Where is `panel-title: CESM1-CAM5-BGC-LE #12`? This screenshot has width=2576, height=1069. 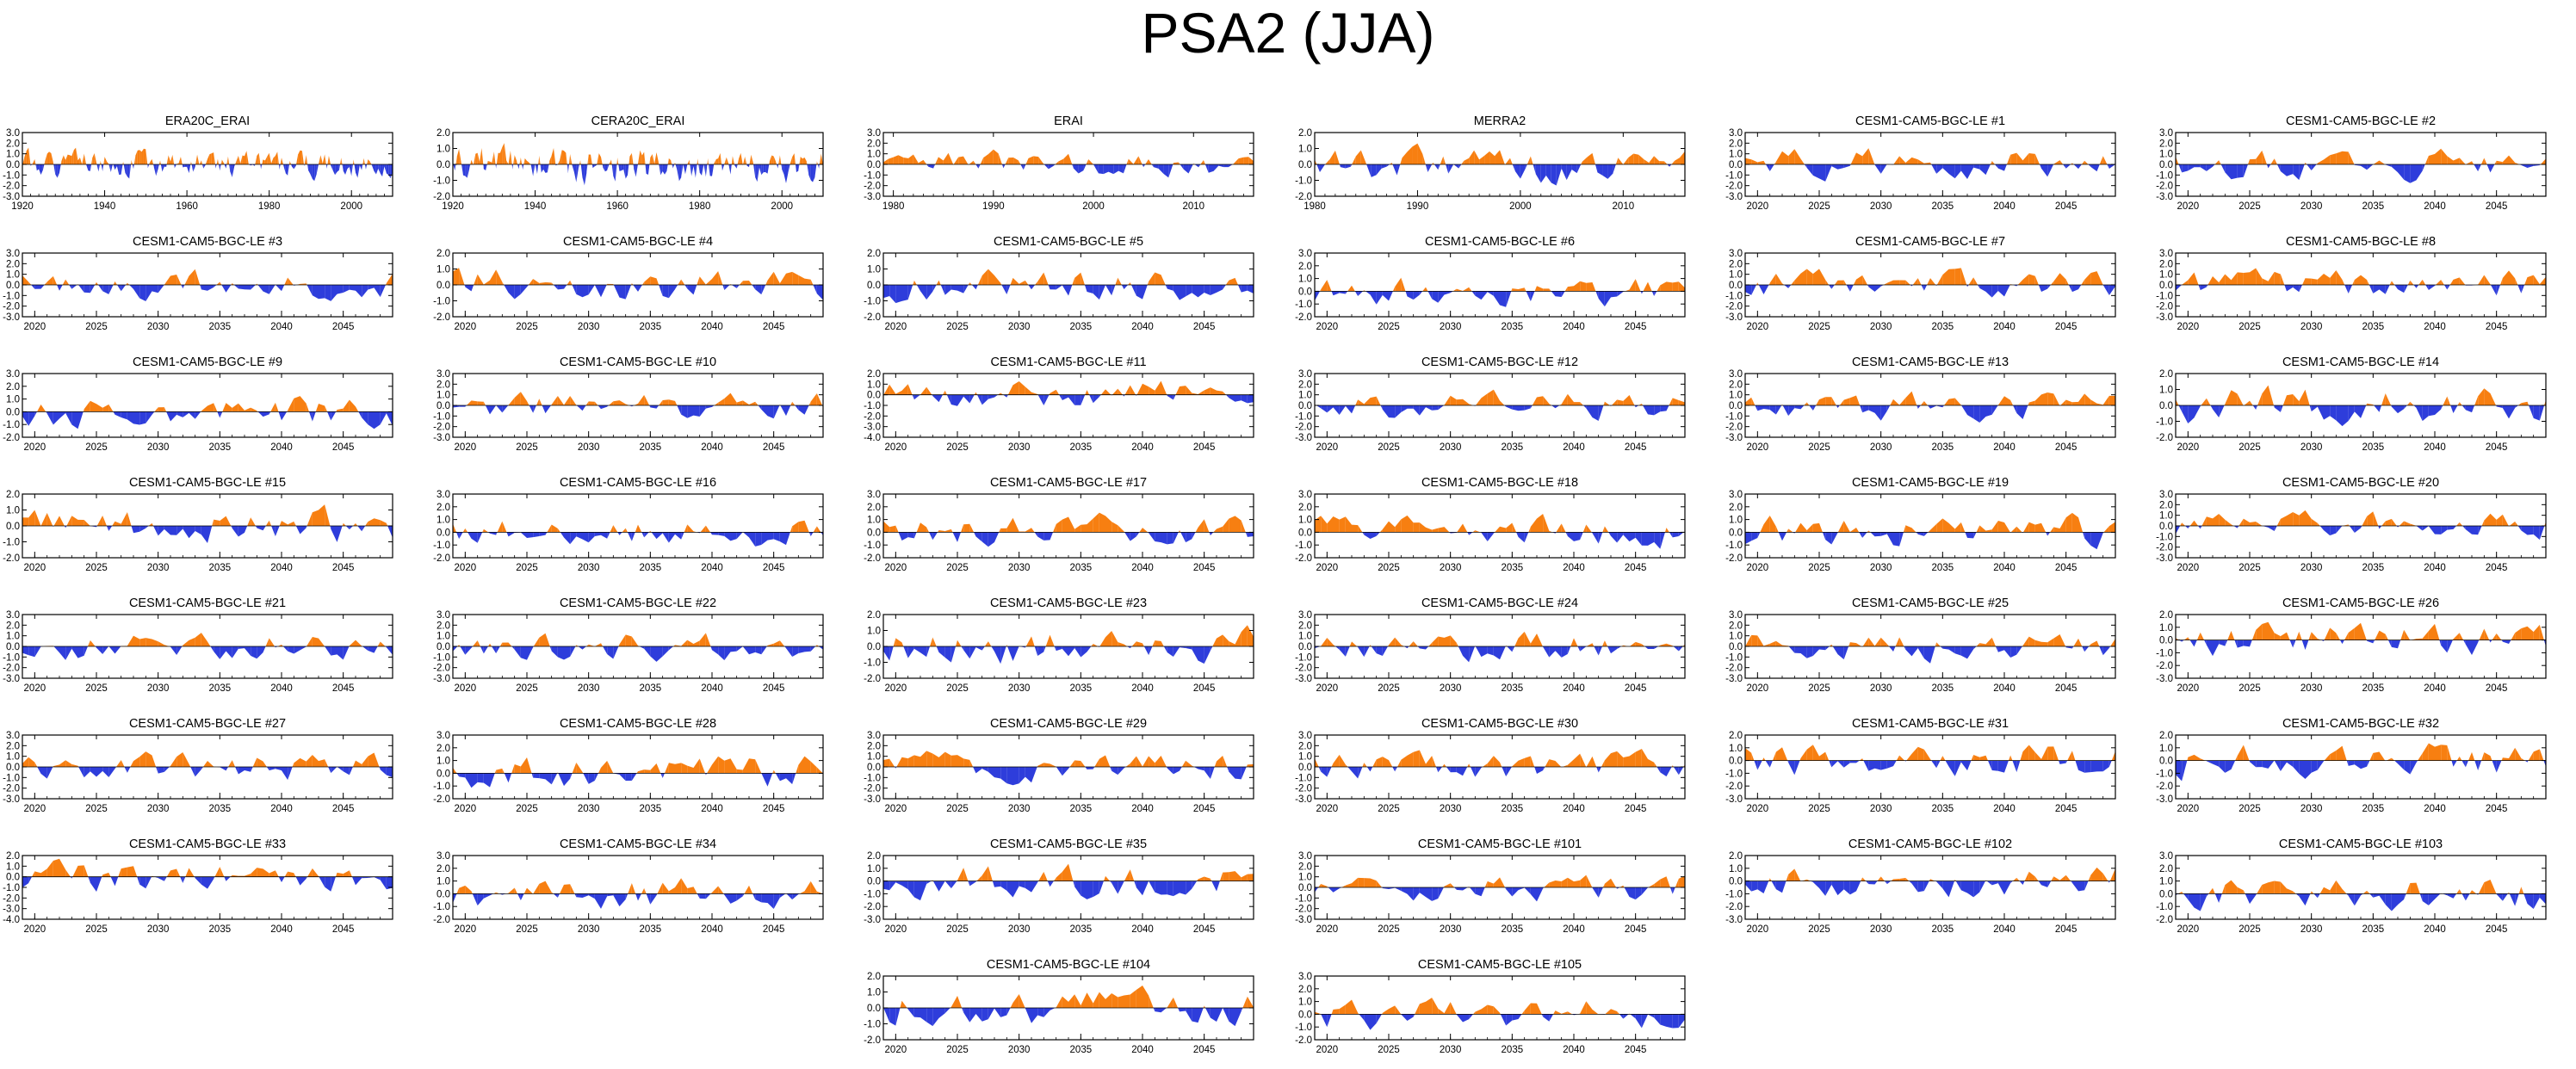 panel-title: CESM1-CAM5-BGC-LE #12 is located at coordinates (1499, 362).